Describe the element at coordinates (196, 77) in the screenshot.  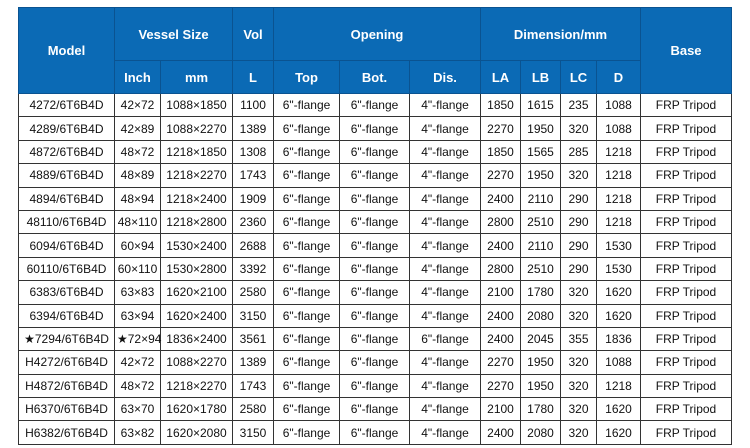
I see `col-header-mm: mm` at that location.